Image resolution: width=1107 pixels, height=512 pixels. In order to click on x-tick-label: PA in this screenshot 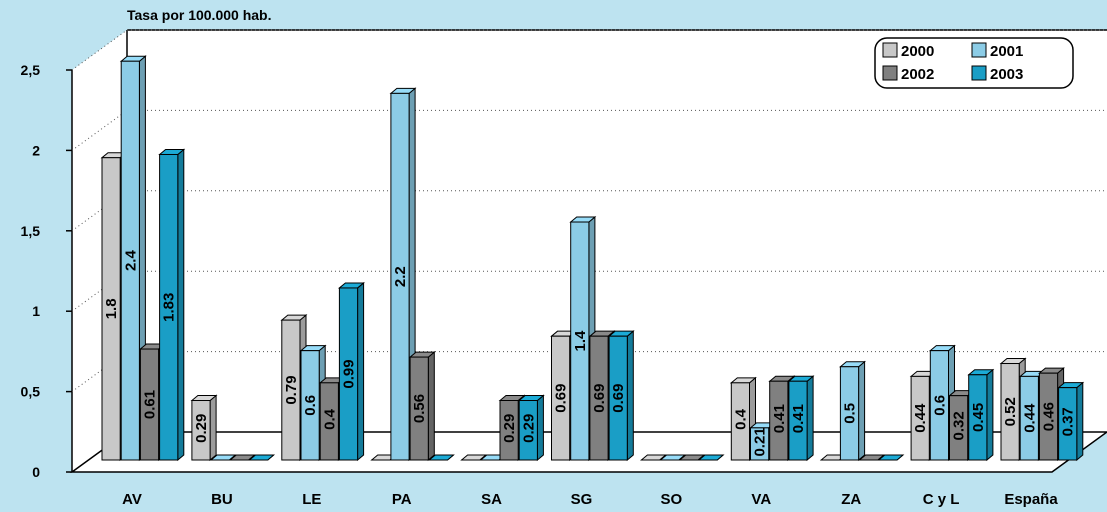, I will do `click(402, 499)`.